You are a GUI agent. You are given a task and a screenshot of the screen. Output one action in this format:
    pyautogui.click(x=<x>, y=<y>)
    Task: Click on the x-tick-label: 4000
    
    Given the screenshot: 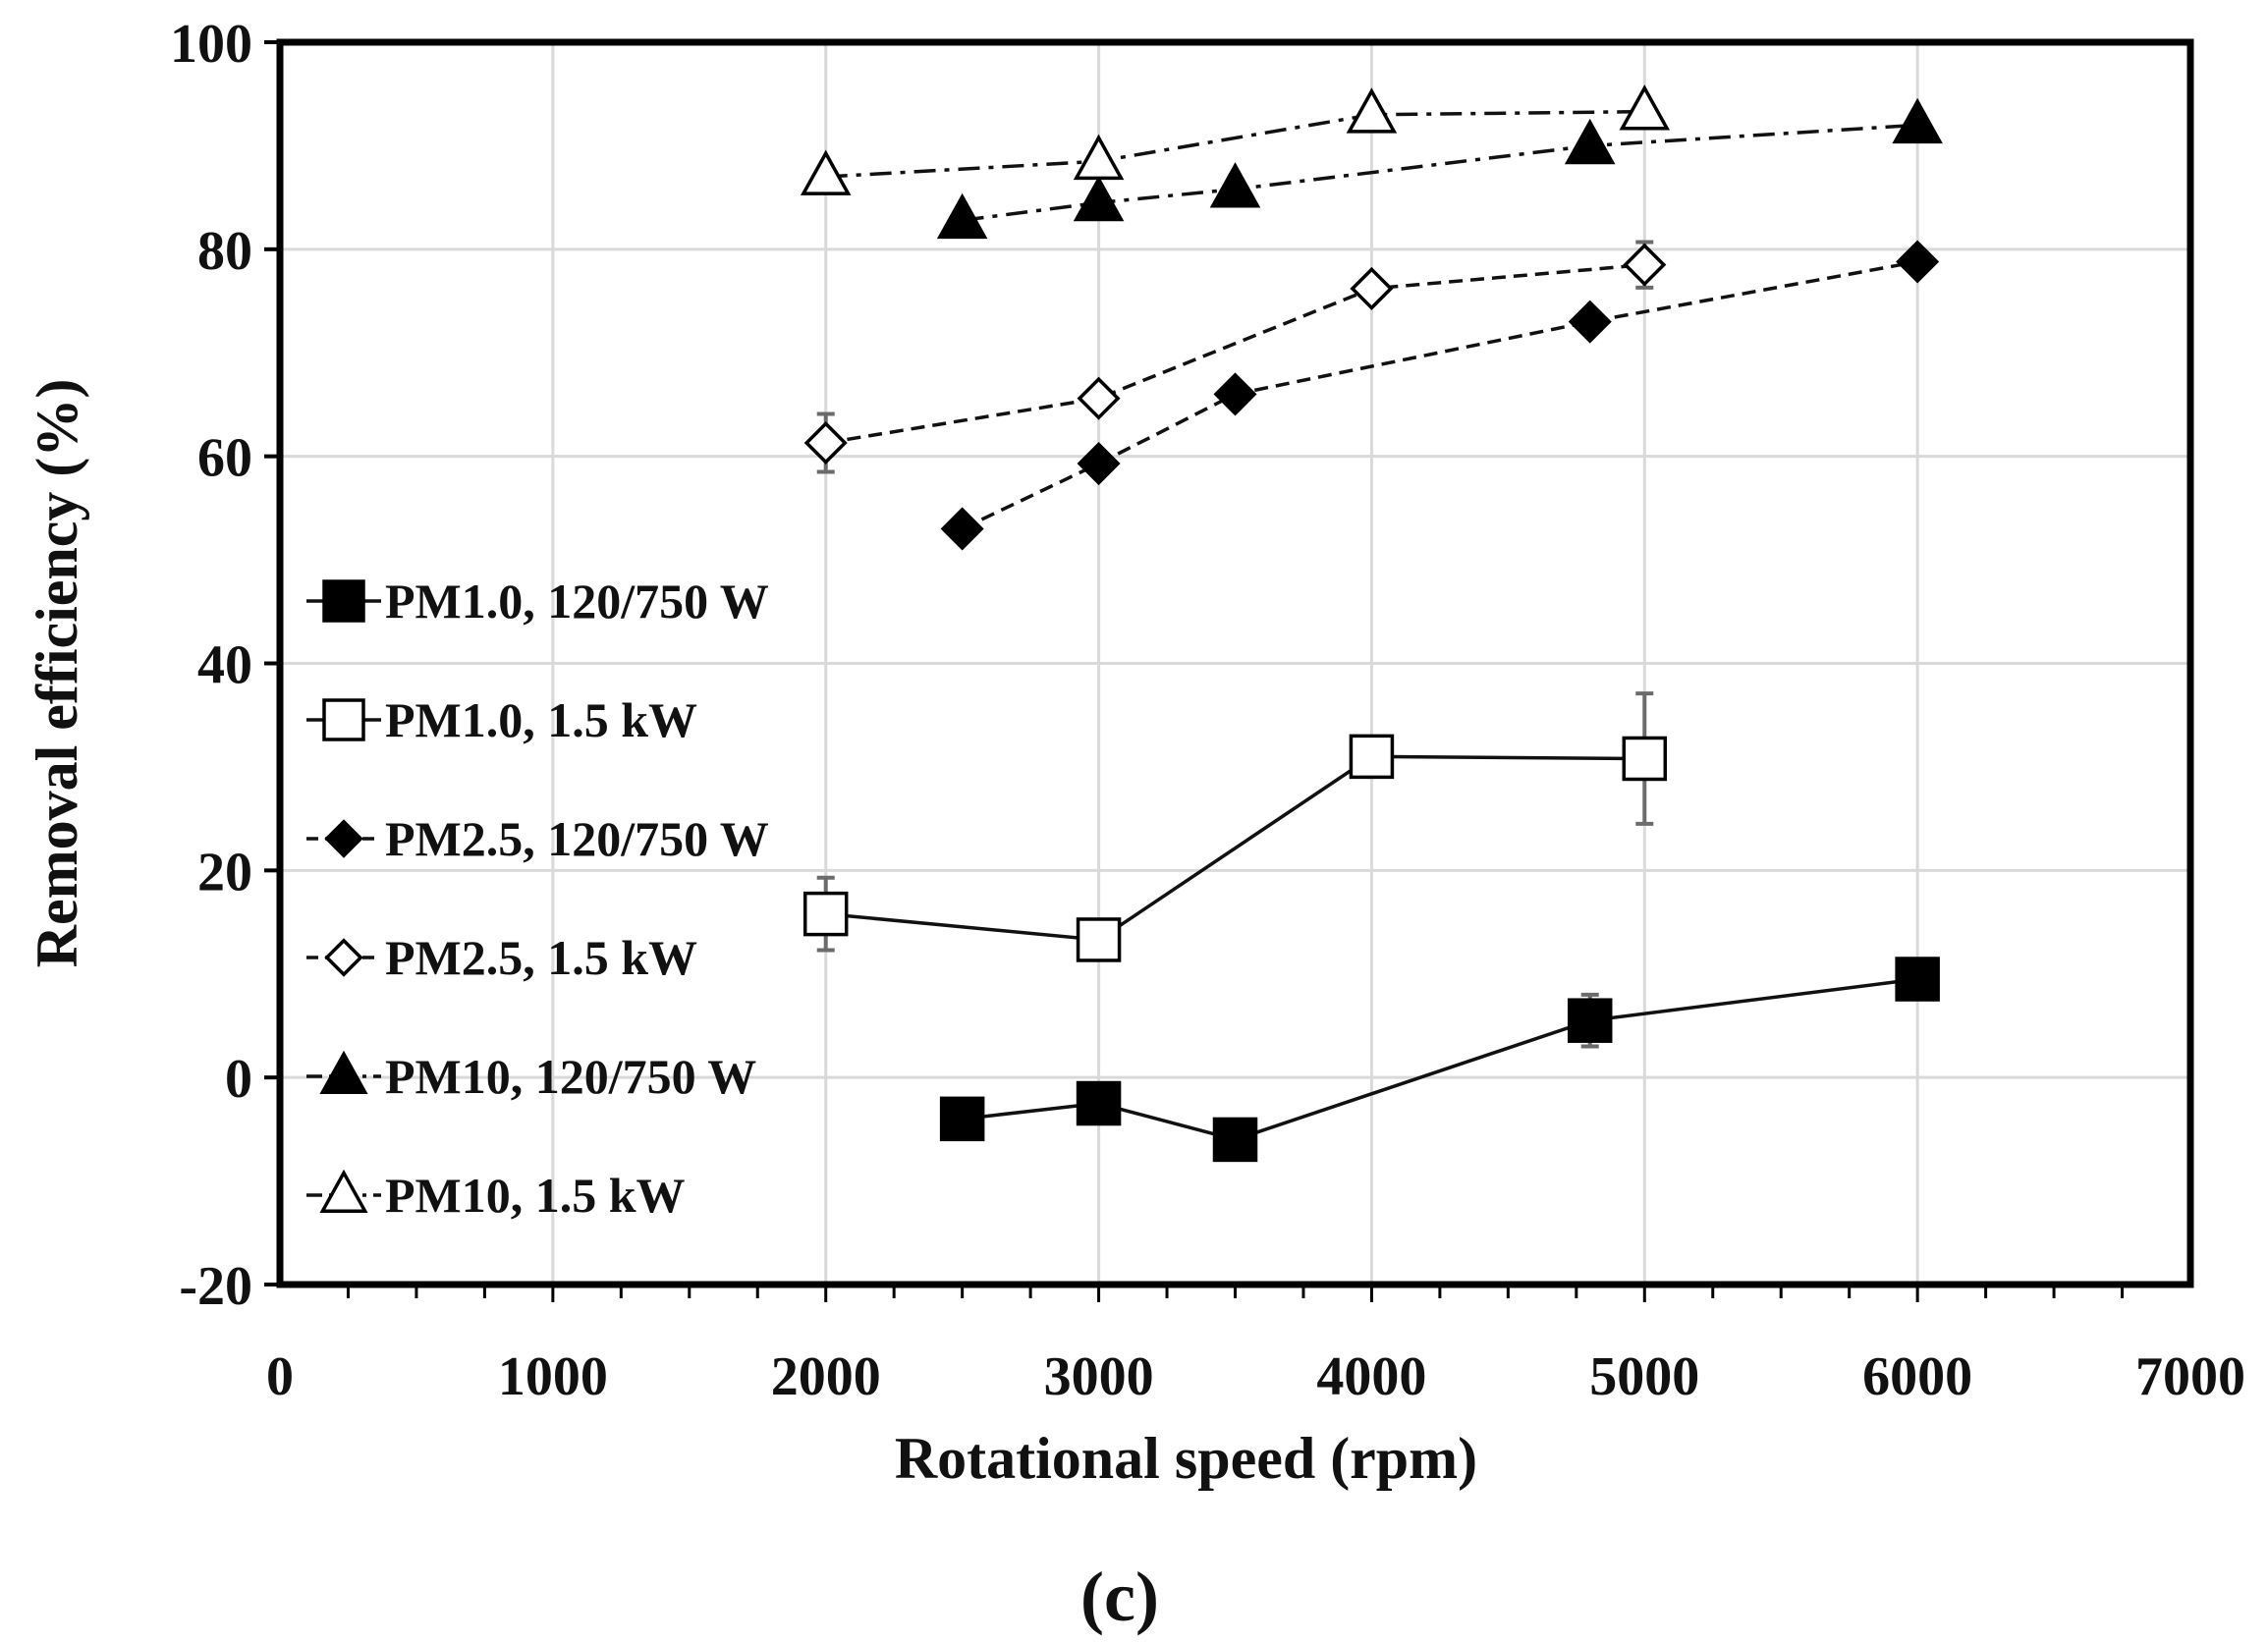 What is the action you would take?
    pyautogui.click(x=1371, y=1377)
    